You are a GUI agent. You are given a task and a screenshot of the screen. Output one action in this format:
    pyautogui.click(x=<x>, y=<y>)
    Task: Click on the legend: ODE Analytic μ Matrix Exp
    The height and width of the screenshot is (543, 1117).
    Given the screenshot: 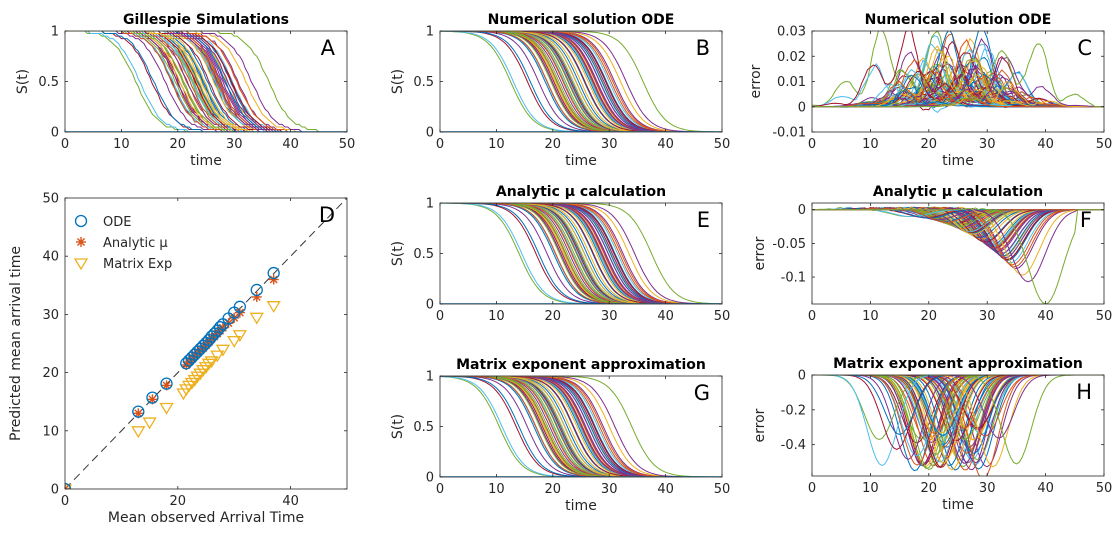 What is the action you would take?
    pyautogui.click(x=122, y=243)
    